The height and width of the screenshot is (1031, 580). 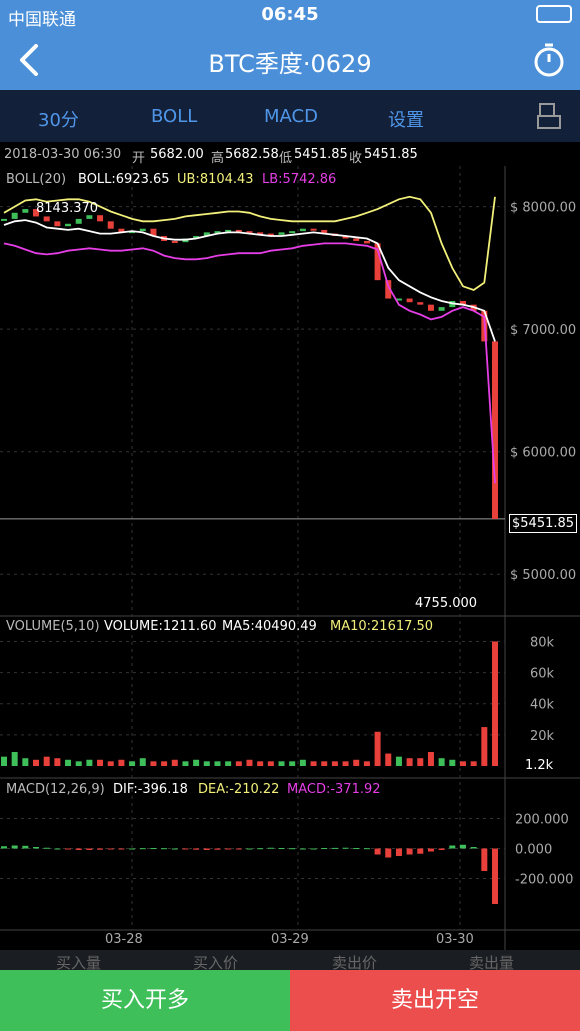 I want to click on tab-boll: BOLL, so click(x=174, y=116).